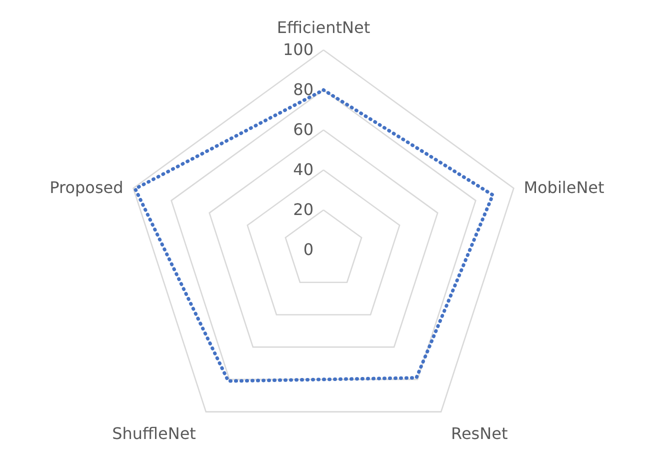 Image resolution: width=647 pixels, height=459 pixels. What do you see at coordinates (303, 209) in the screenshot?
I see `y-tick-label: 20` at bounding box center [303, 209].